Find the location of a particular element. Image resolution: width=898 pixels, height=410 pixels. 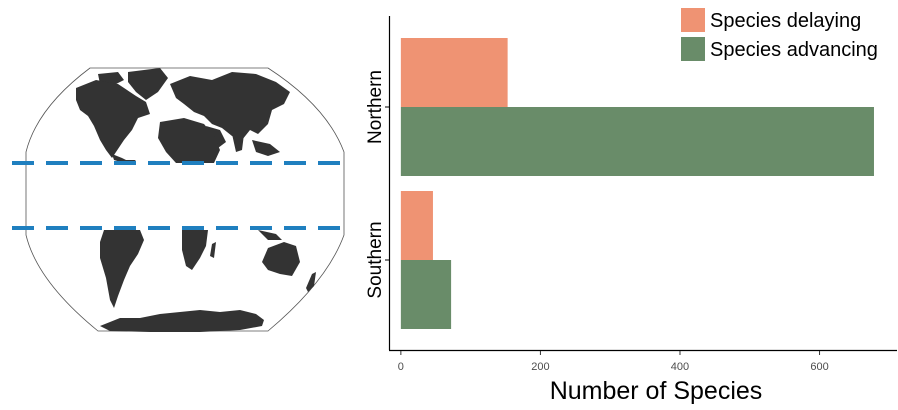

landmass-new-zealand is located at coordinates (311, 282).